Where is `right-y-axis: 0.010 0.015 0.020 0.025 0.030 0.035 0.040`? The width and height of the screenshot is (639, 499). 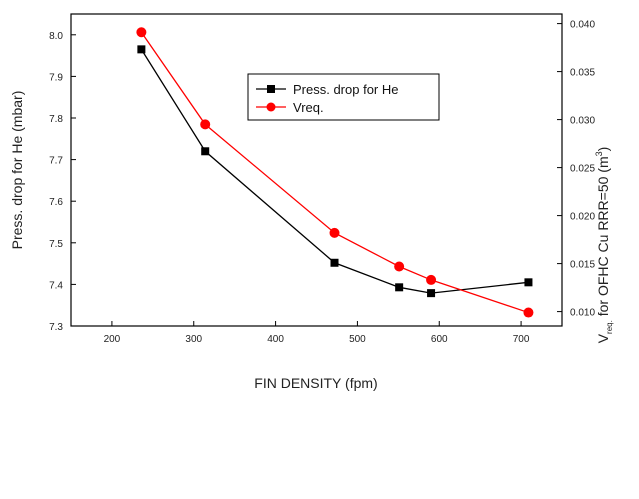
right-y-axis: 0.010 0.015 0.020 0.025 0.030 0.035 0.040 is located at coordinates (576, 169).